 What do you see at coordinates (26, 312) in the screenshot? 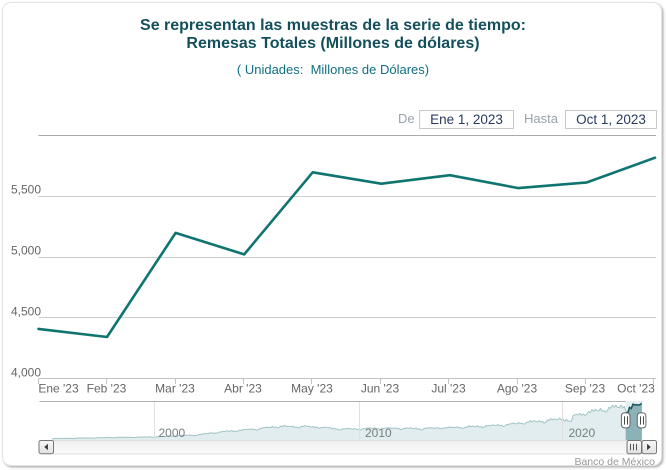
I see `svg-text: 4,500` at bounding box center [26, 312].